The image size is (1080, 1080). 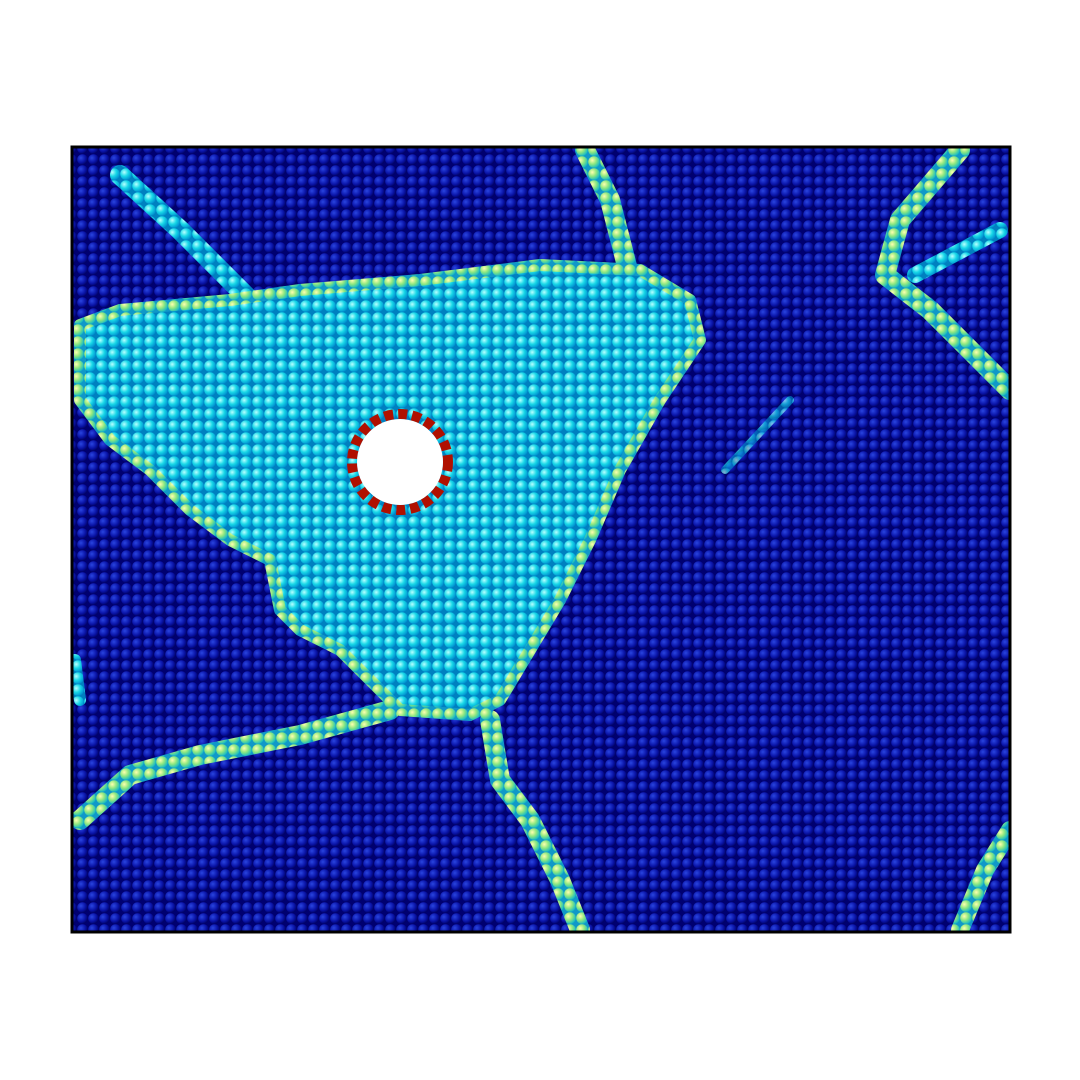 I want to click on void, so click(x=400, y=462).